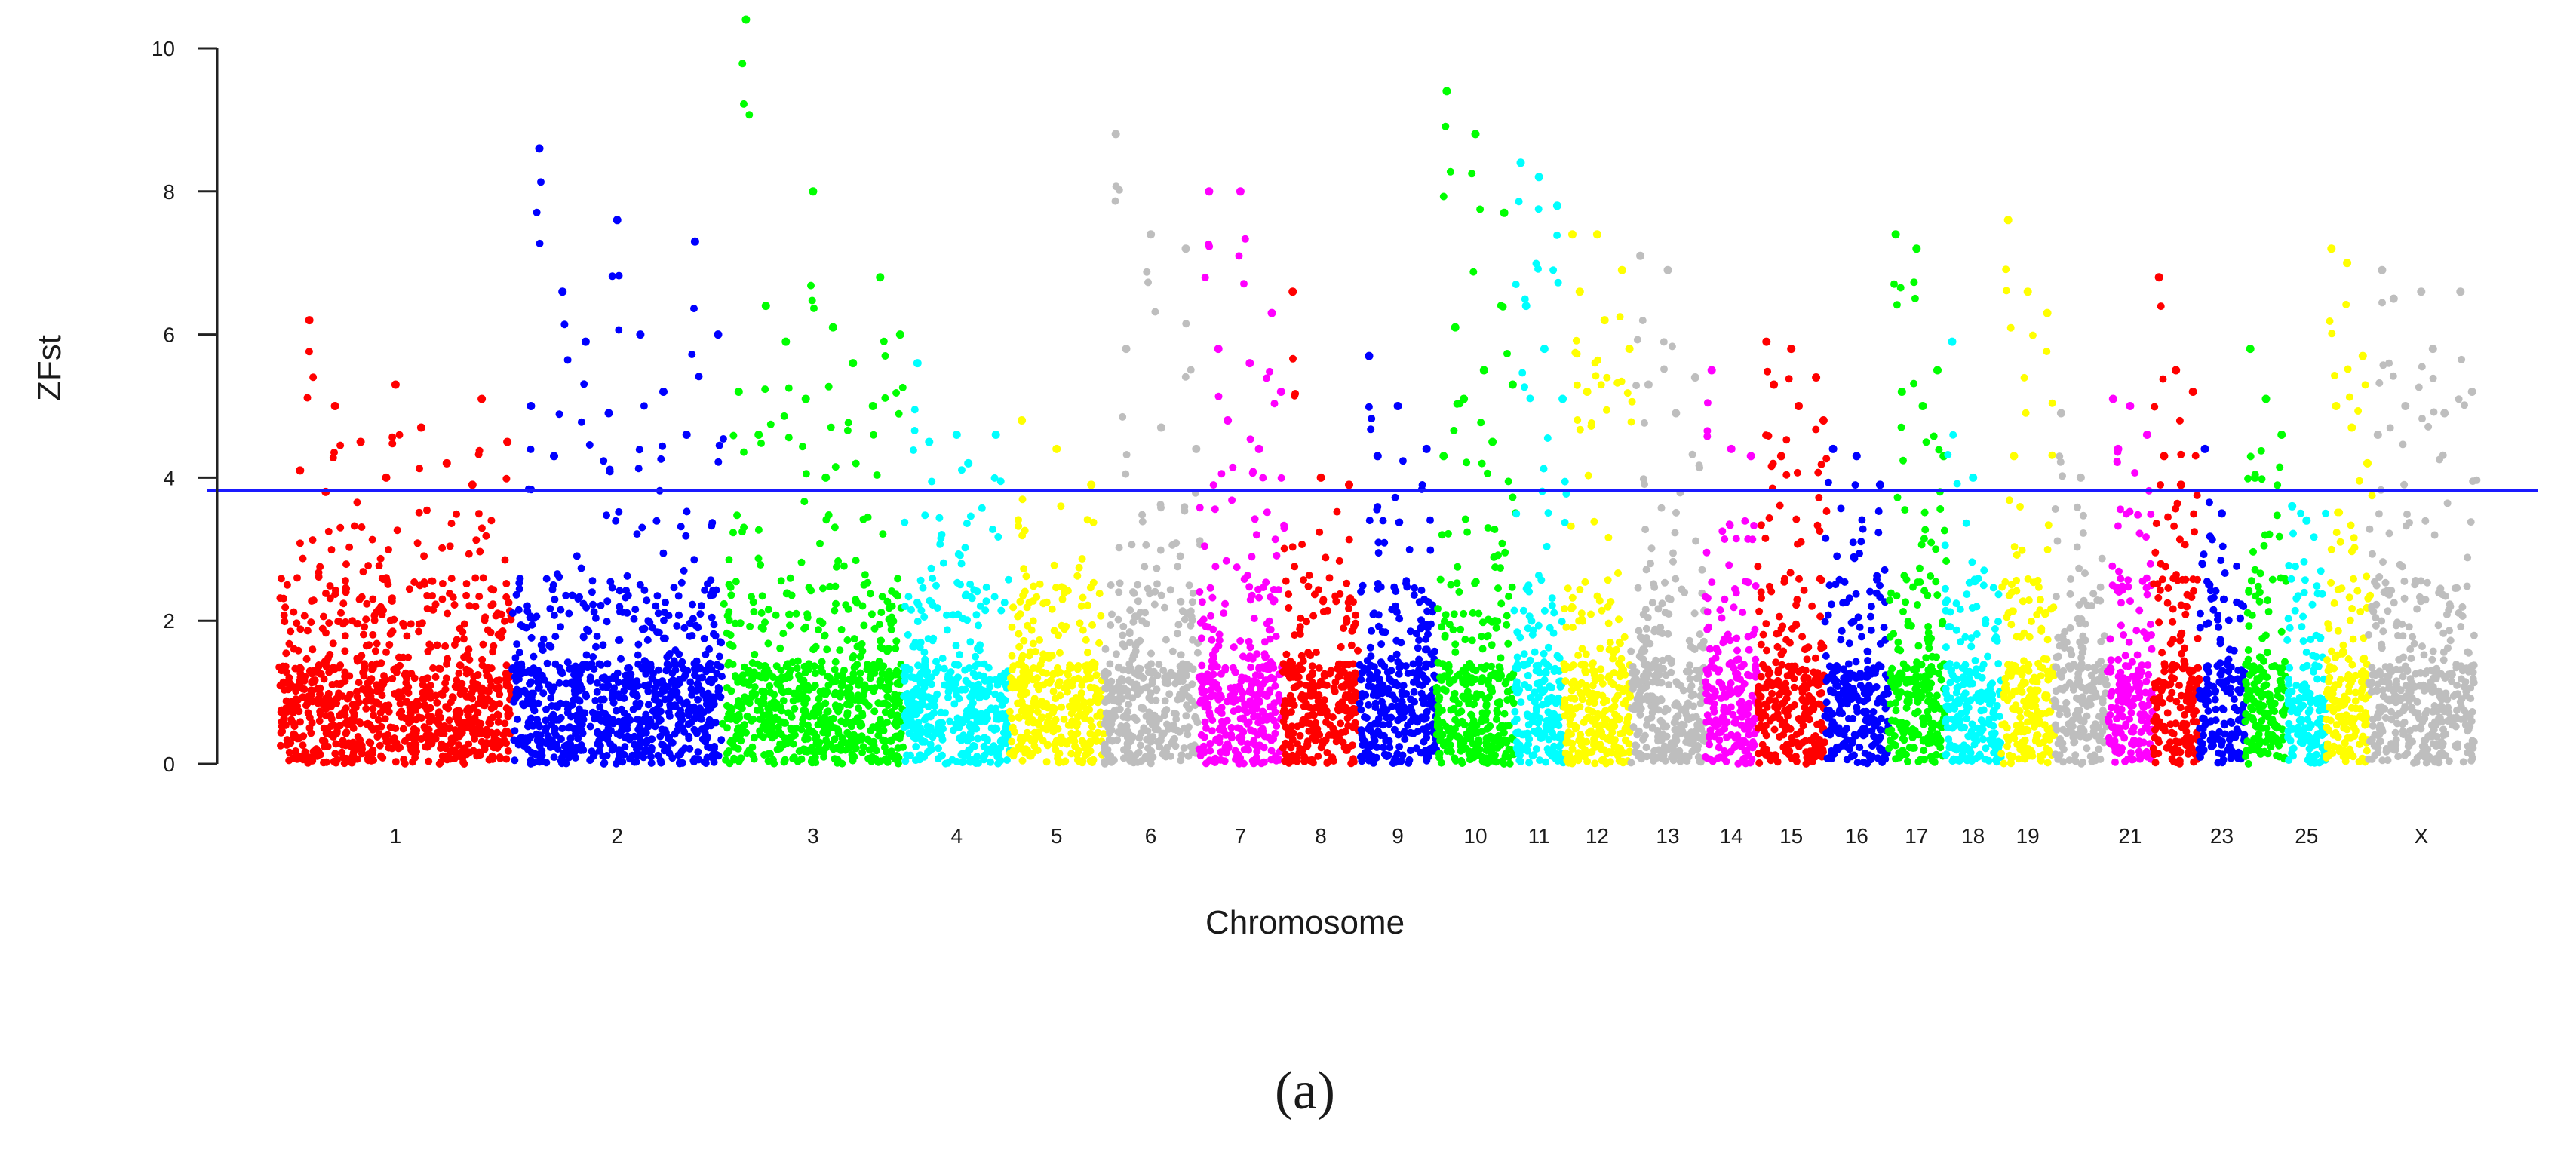 The width and height of the screenshot is (2576, 1156). What do you see at coordinates (1320, 527) in the screenshot?
I see `chromosome-8-points` at bounding box center [1320, 527].